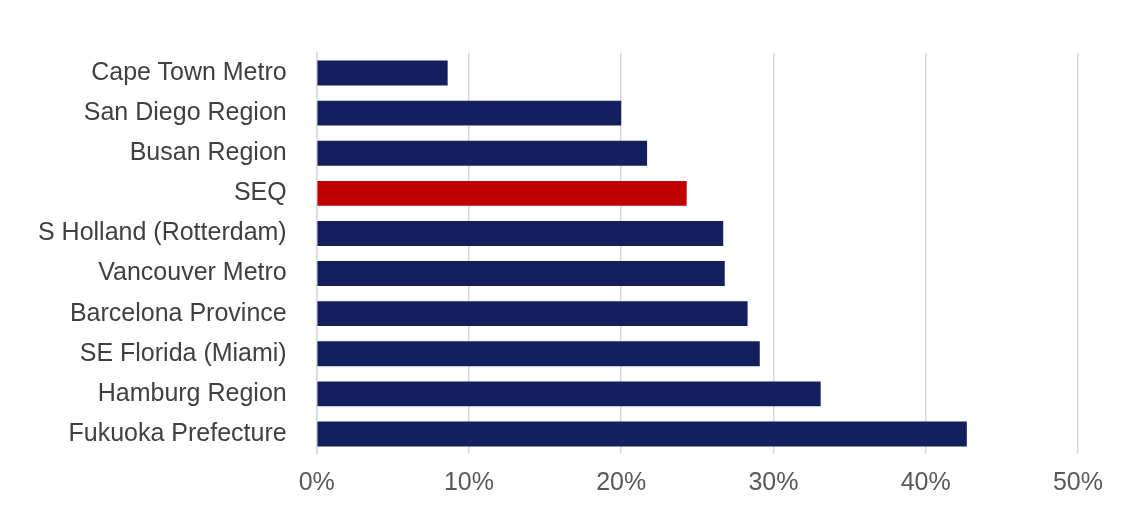  I want to click on y-tick-label: Cape Town Metro, so click(189, 70).